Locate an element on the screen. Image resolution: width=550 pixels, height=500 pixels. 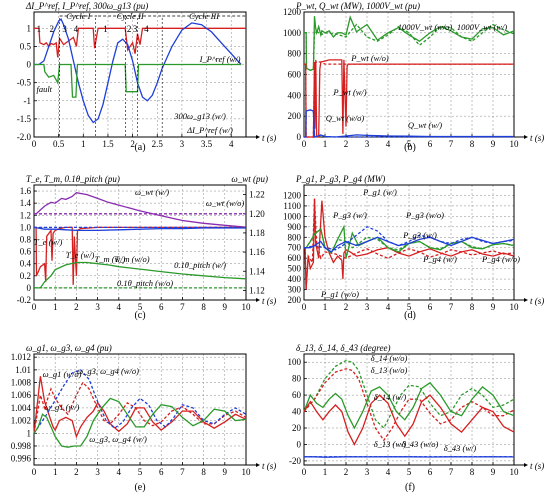
chart-title: δ_13, δ_14, δ_43 (degree) is located at coordinates (343, 348).